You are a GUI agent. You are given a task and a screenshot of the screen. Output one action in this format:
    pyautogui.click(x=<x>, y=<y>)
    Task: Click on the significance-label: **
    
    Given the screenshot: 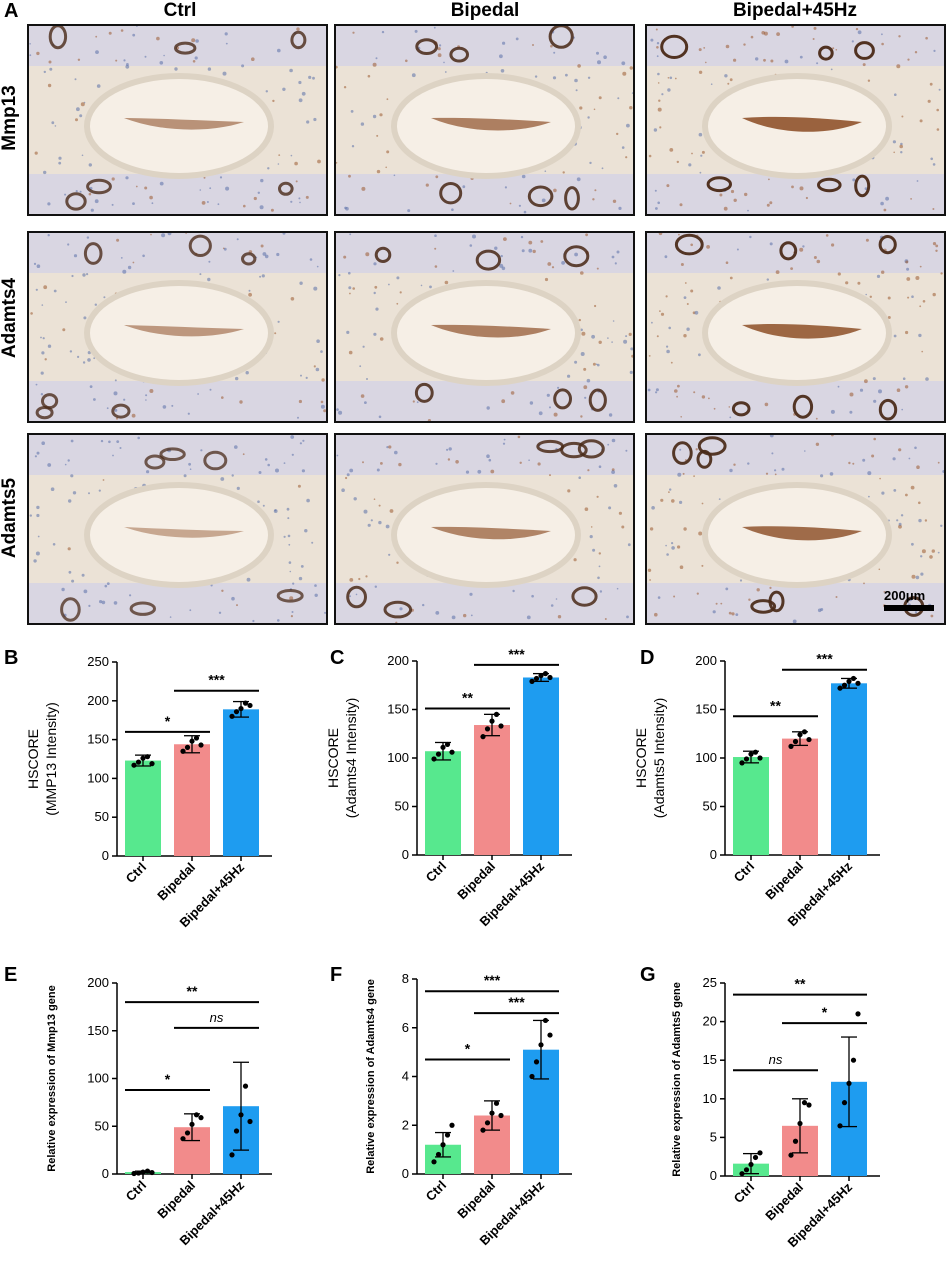 What is the action you would take?
    pyautogui.click(x=192, y=991)
    